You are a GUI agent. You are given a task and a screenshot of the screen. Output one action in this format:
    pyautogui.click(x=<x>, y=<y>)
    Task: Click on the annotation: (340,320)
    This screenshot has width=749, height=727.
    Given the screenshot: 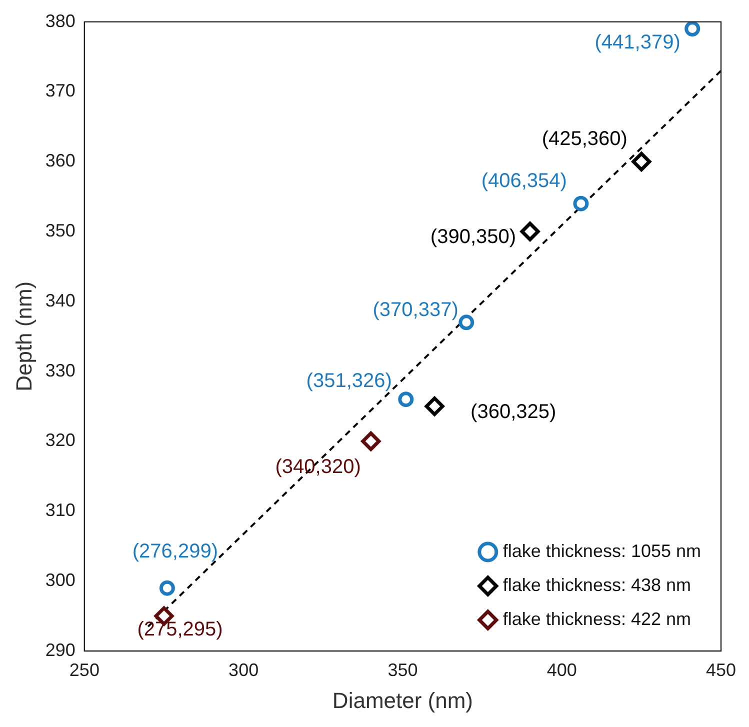 What is the action you would take?
    pyautogui.click(x=318, y=467)
    